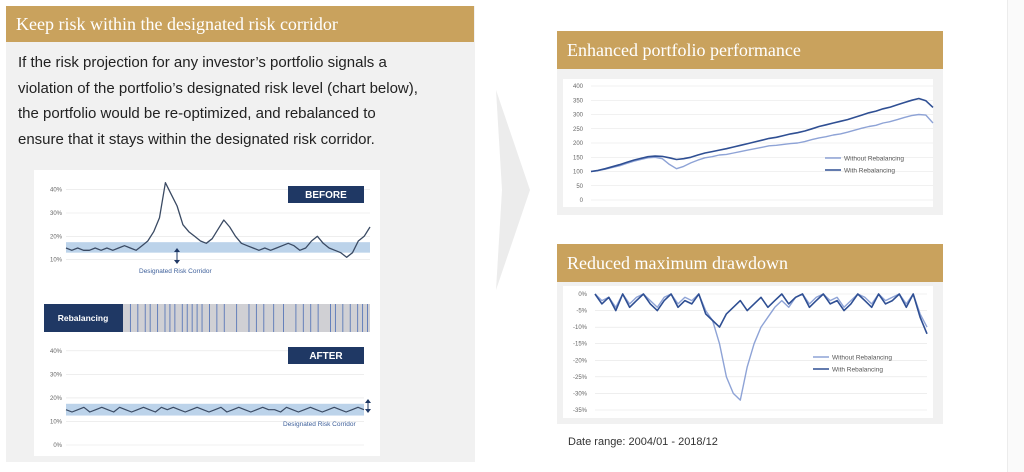 The width and height of the screenshot is (1024, 472). I want to click on performance-banner: Enhanced portfolio performance, so click(750, 50).